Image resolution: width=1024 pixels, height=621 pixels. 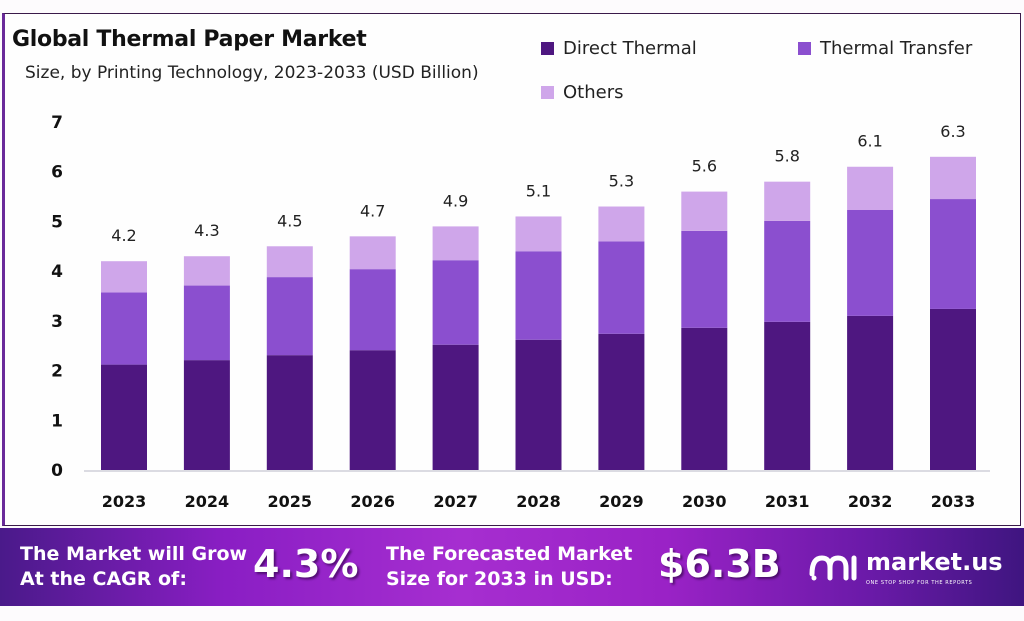 I want to click on total-data-label: 4.2, so click(x=123, y=235).